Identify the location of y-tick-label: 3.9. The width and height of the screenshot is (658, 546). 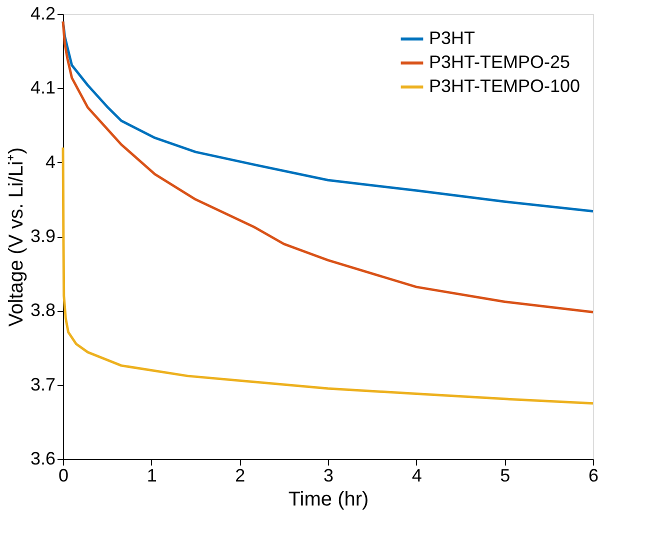
(43, 236).